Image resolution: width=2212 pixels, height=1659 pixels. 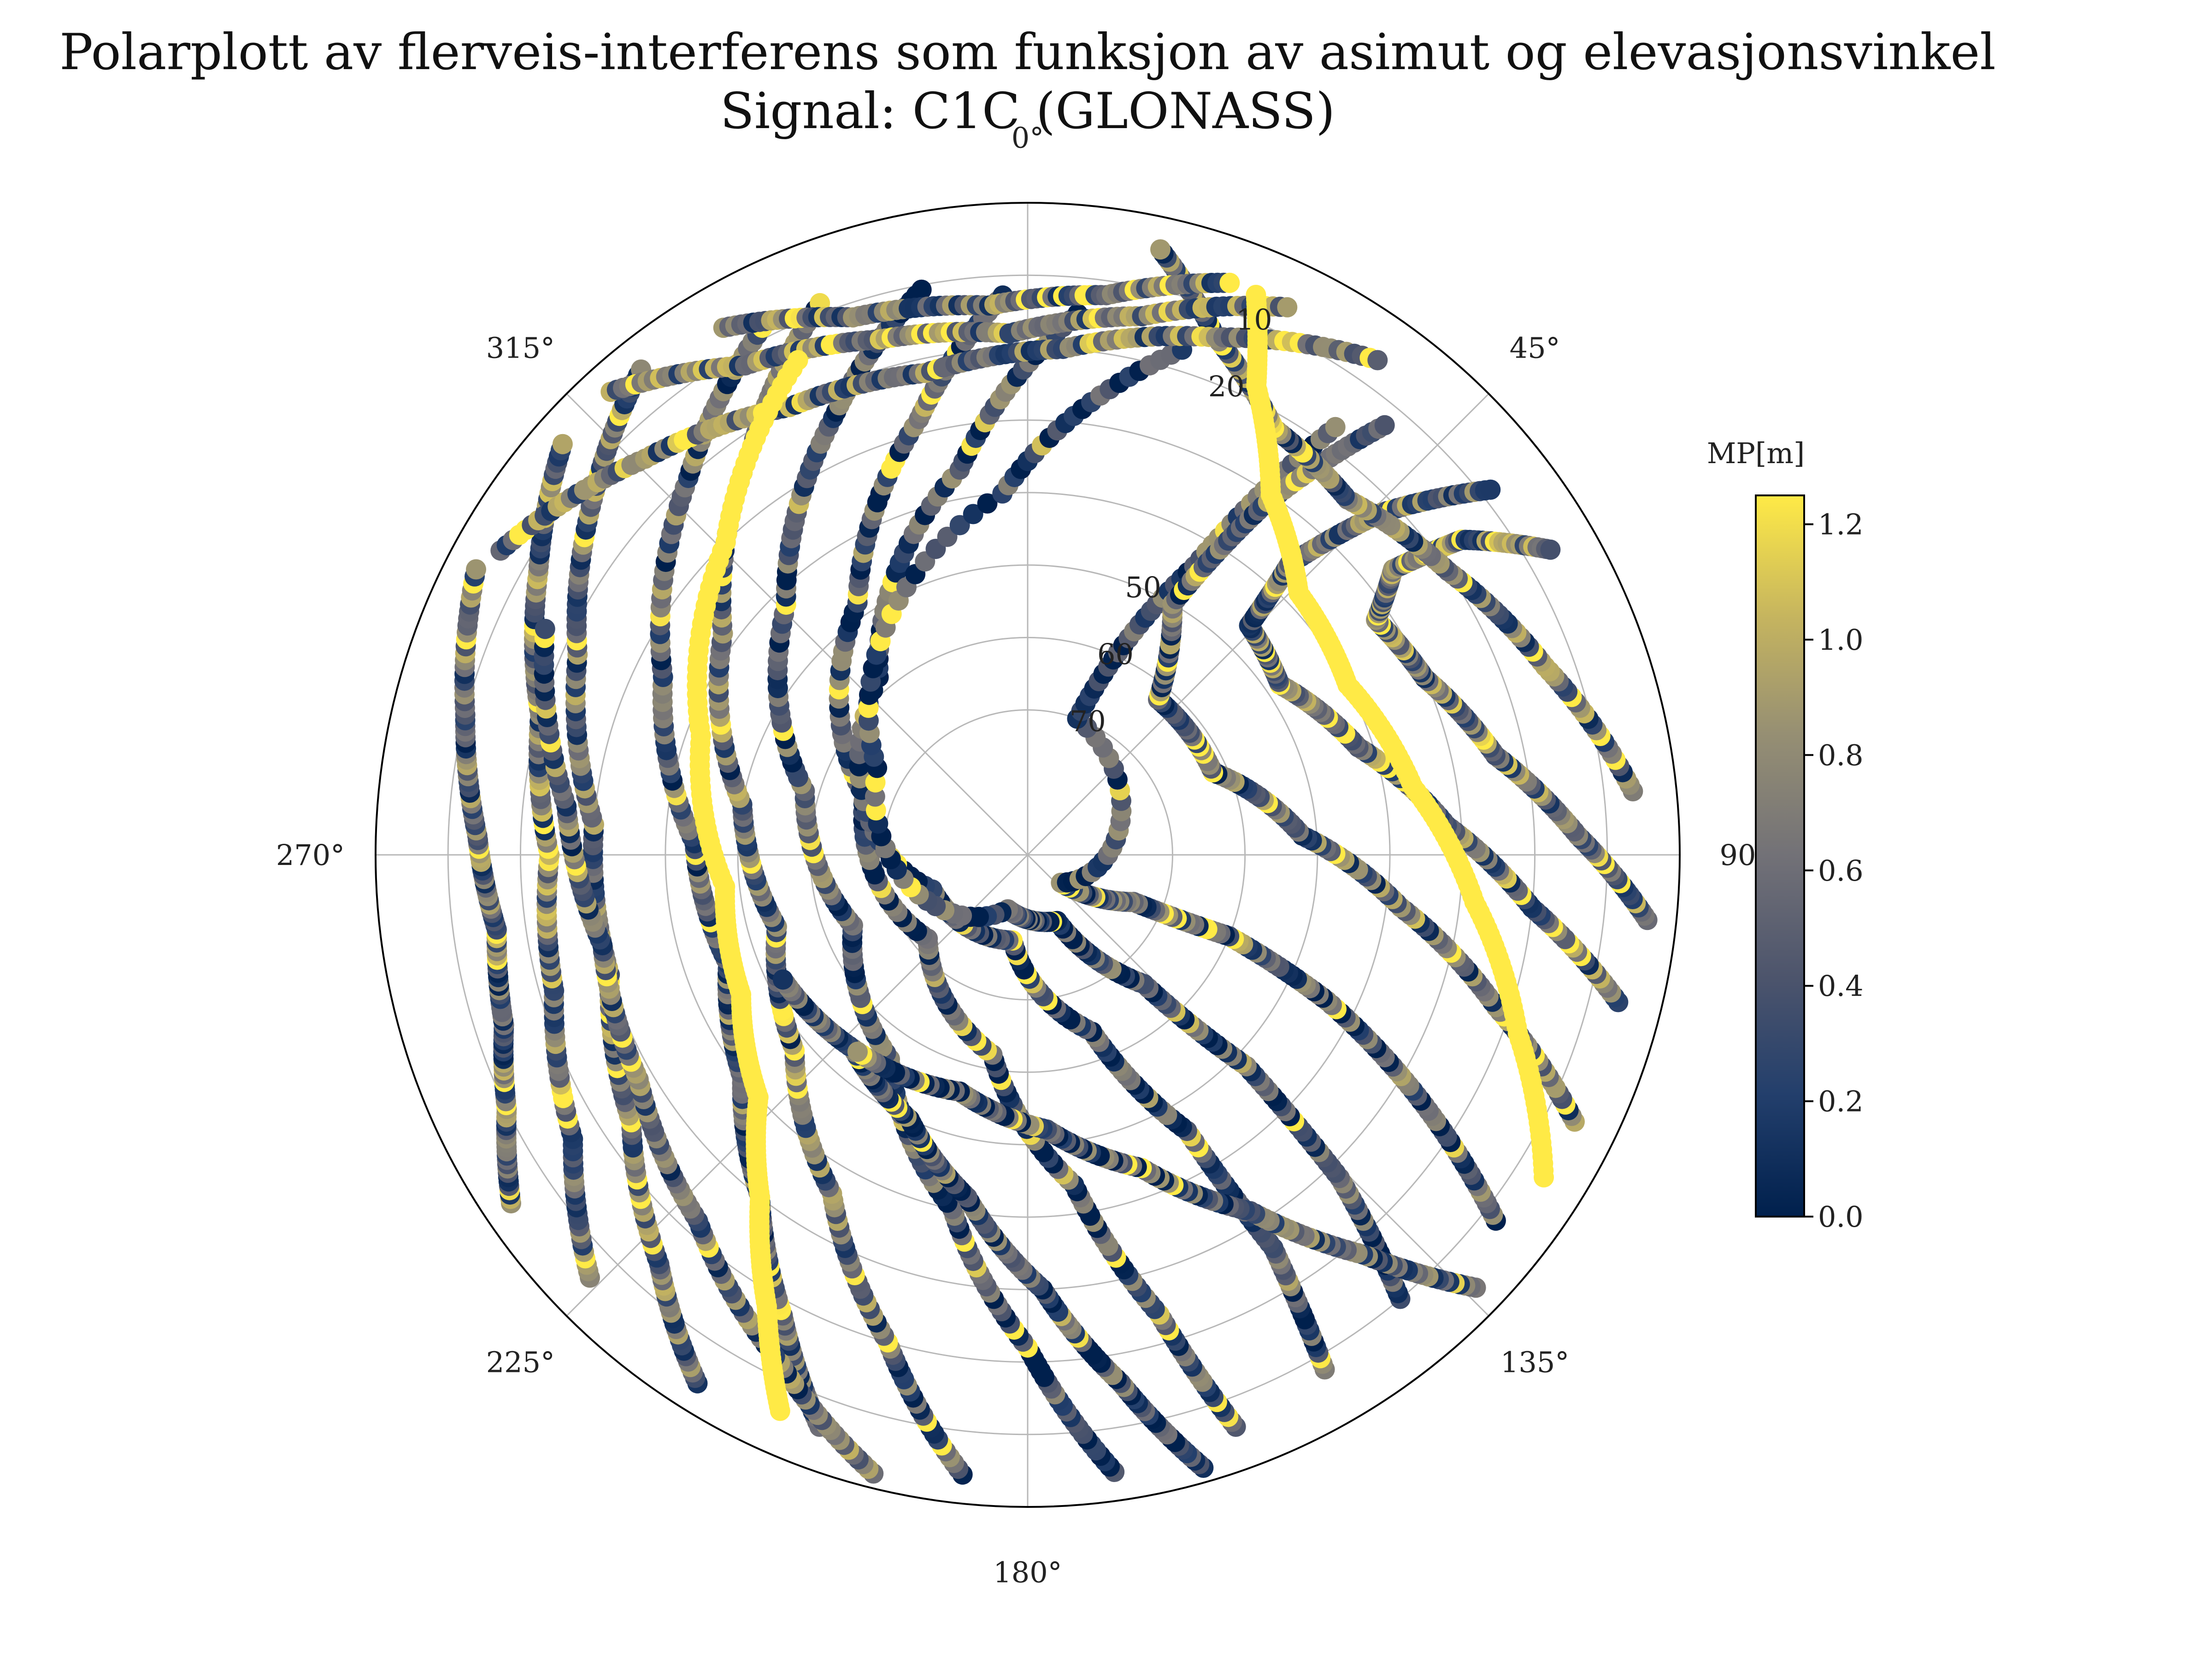 What do you see at coordinates (520, 348) in the screenshot?
I see `azimuth-tick-label: 315°` at bounding box center [520, 348].